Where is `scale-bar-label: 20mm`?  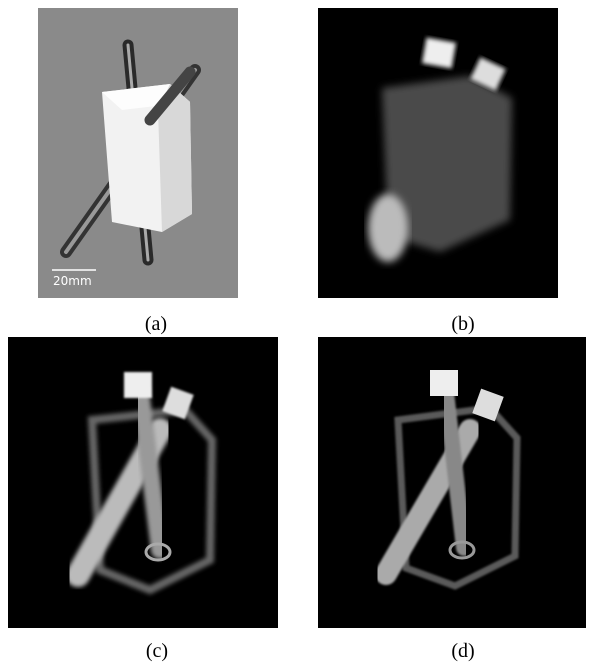 scale-bar-label: 20mm is located at coordinates (72, 281).